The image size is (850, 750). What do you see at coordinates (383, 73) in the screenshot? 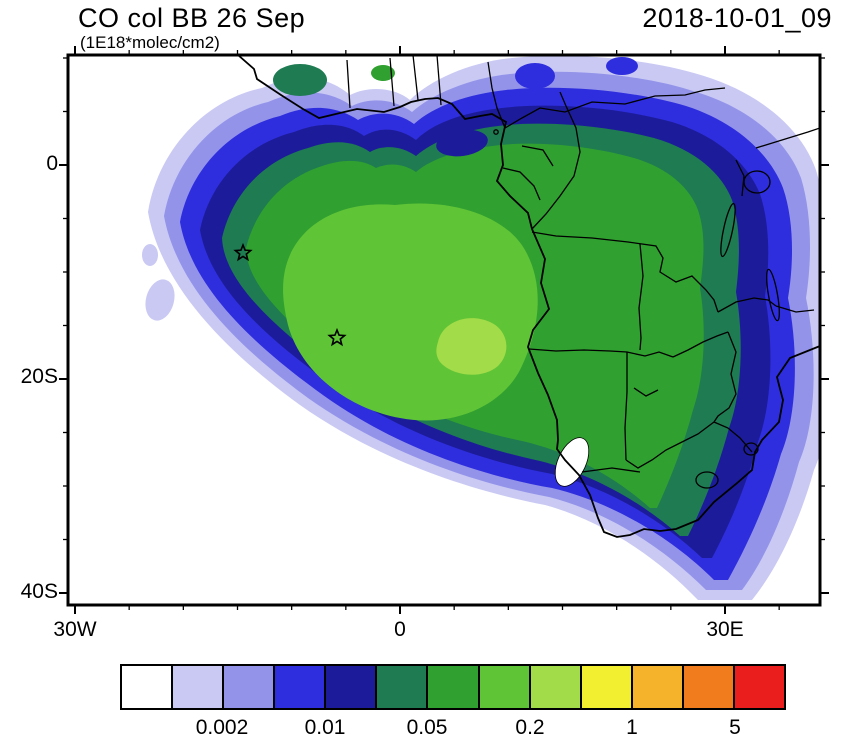
I see `contour-patch-green-top` at bounding box center [383, 73].